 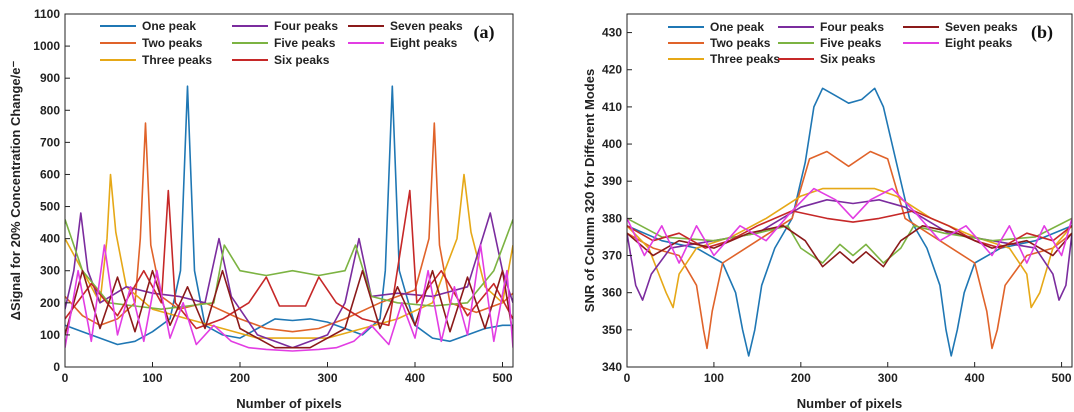 I want to click on y-tick-label: 340, so click(x=612, y=367).